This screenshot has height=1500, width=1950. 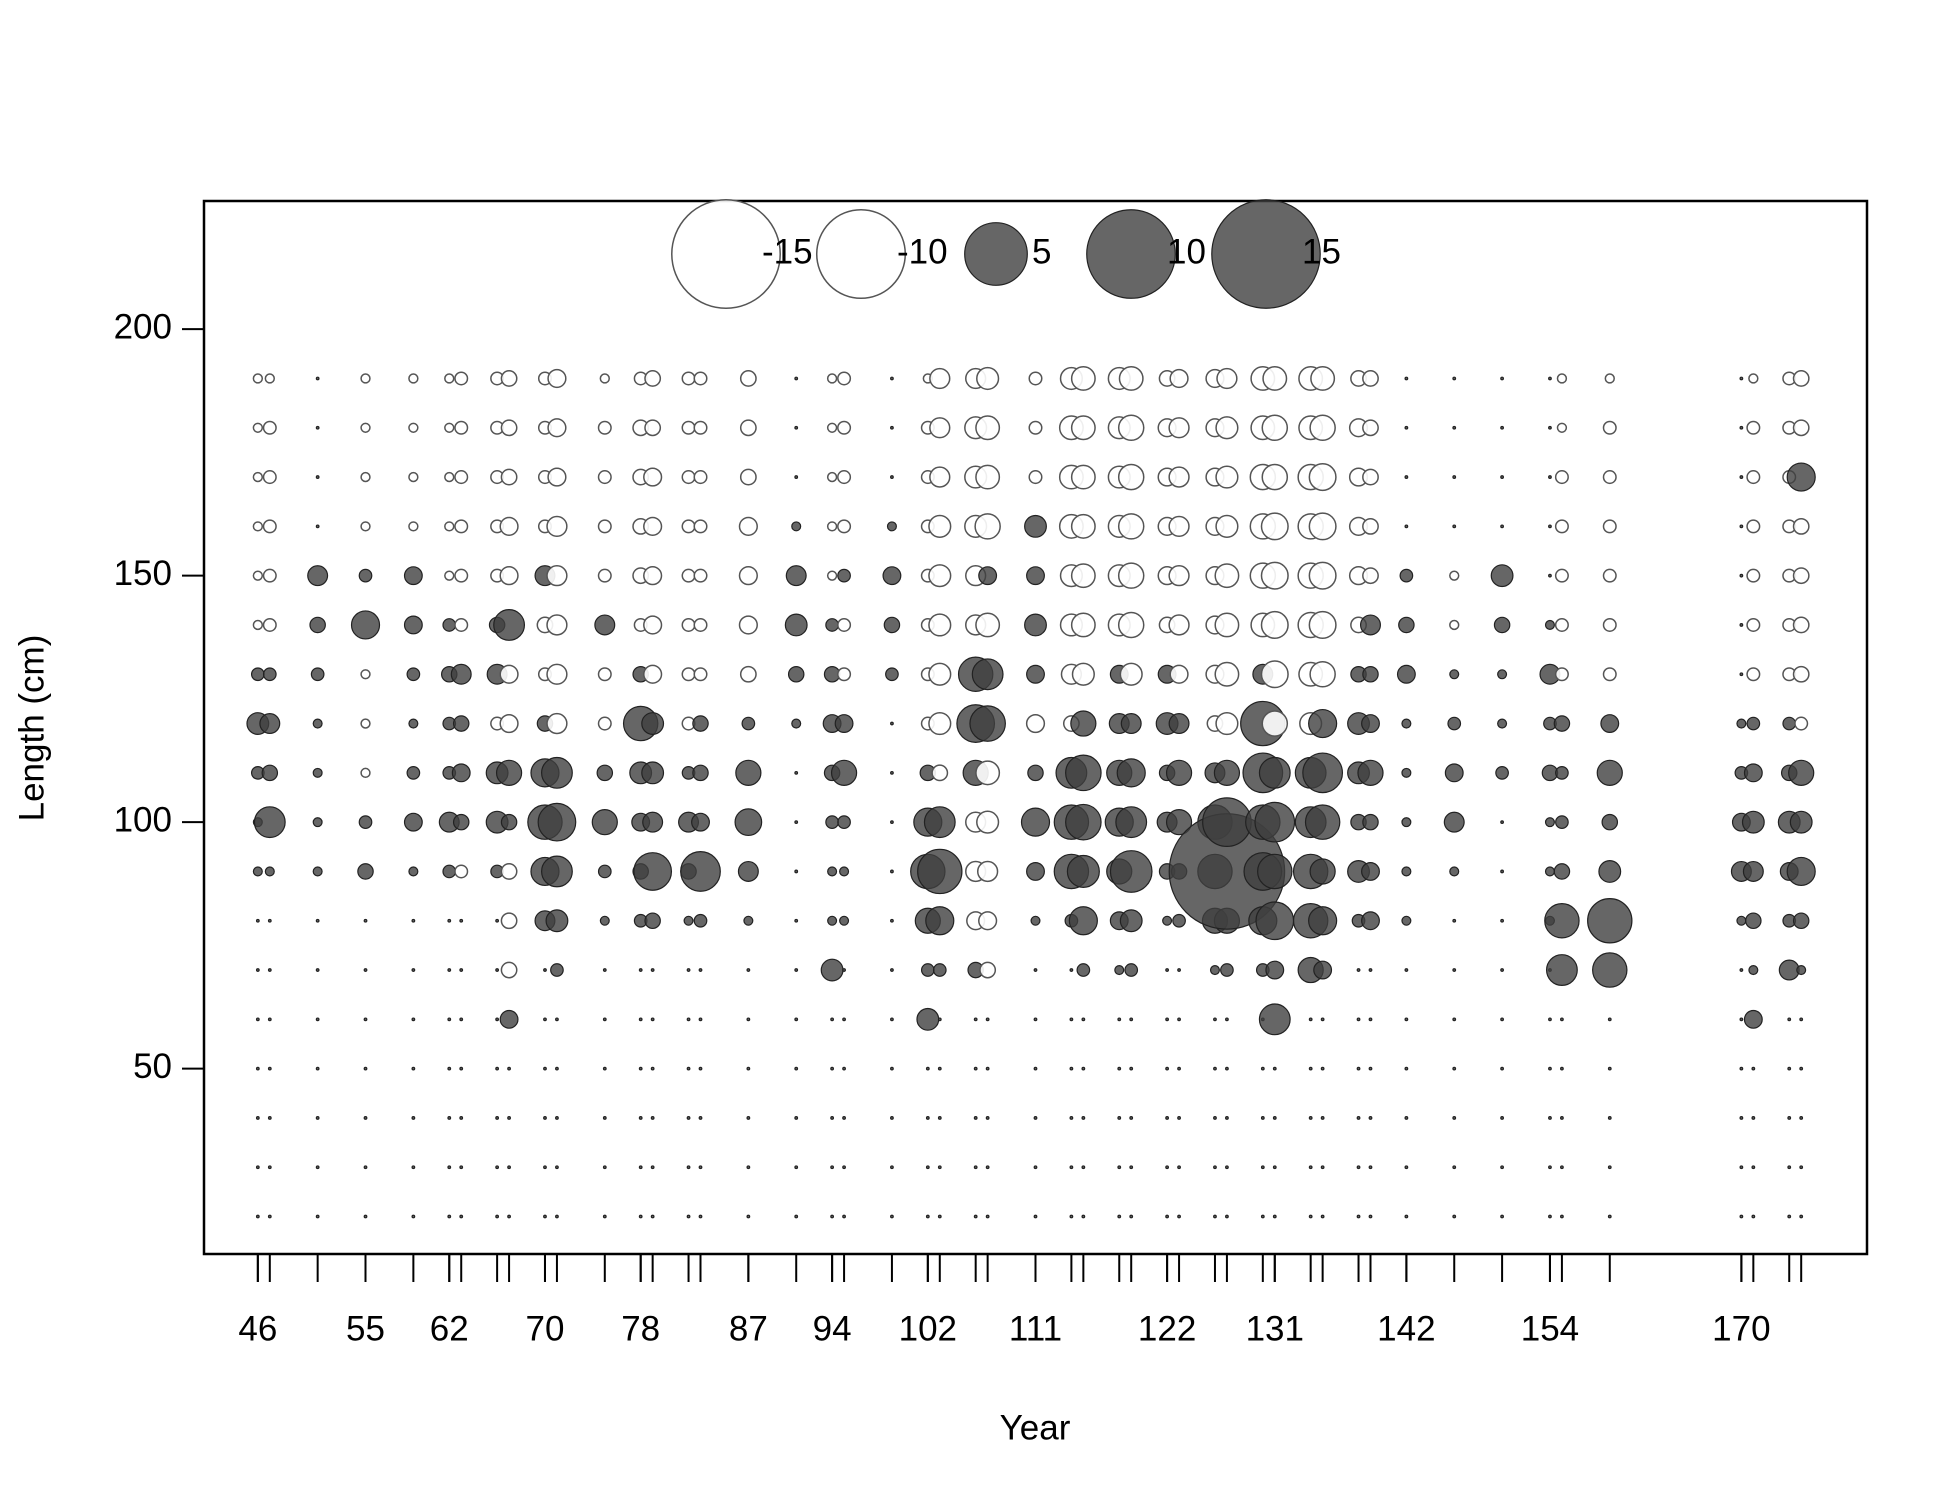 What do you see at coordinates (922, 251) in the screenshot?
I see `legend-label: -10` at bounding box center [922, 251].